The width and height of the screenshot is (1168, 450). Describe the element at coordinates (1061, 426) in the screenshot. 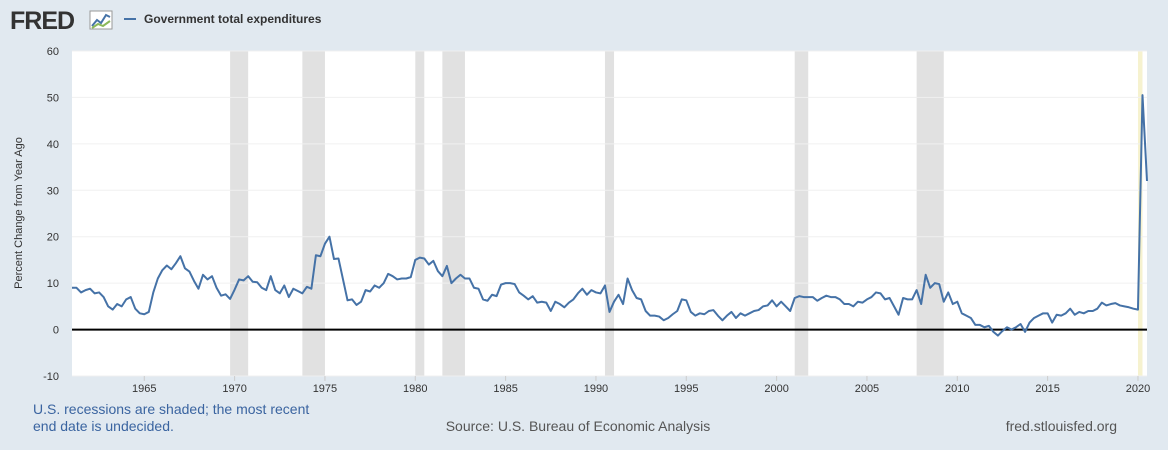

I see `site: fred.stlouisfed.org` at that location.